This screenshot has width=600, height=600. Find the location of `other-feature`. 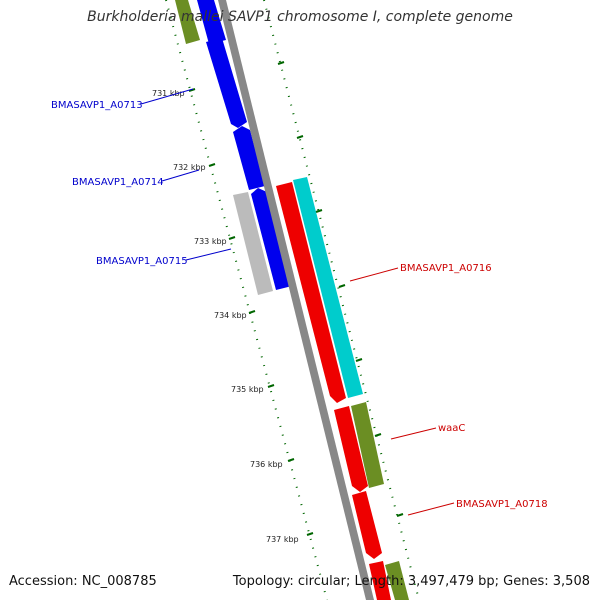

other-feature is located at coordinates (253, 243).